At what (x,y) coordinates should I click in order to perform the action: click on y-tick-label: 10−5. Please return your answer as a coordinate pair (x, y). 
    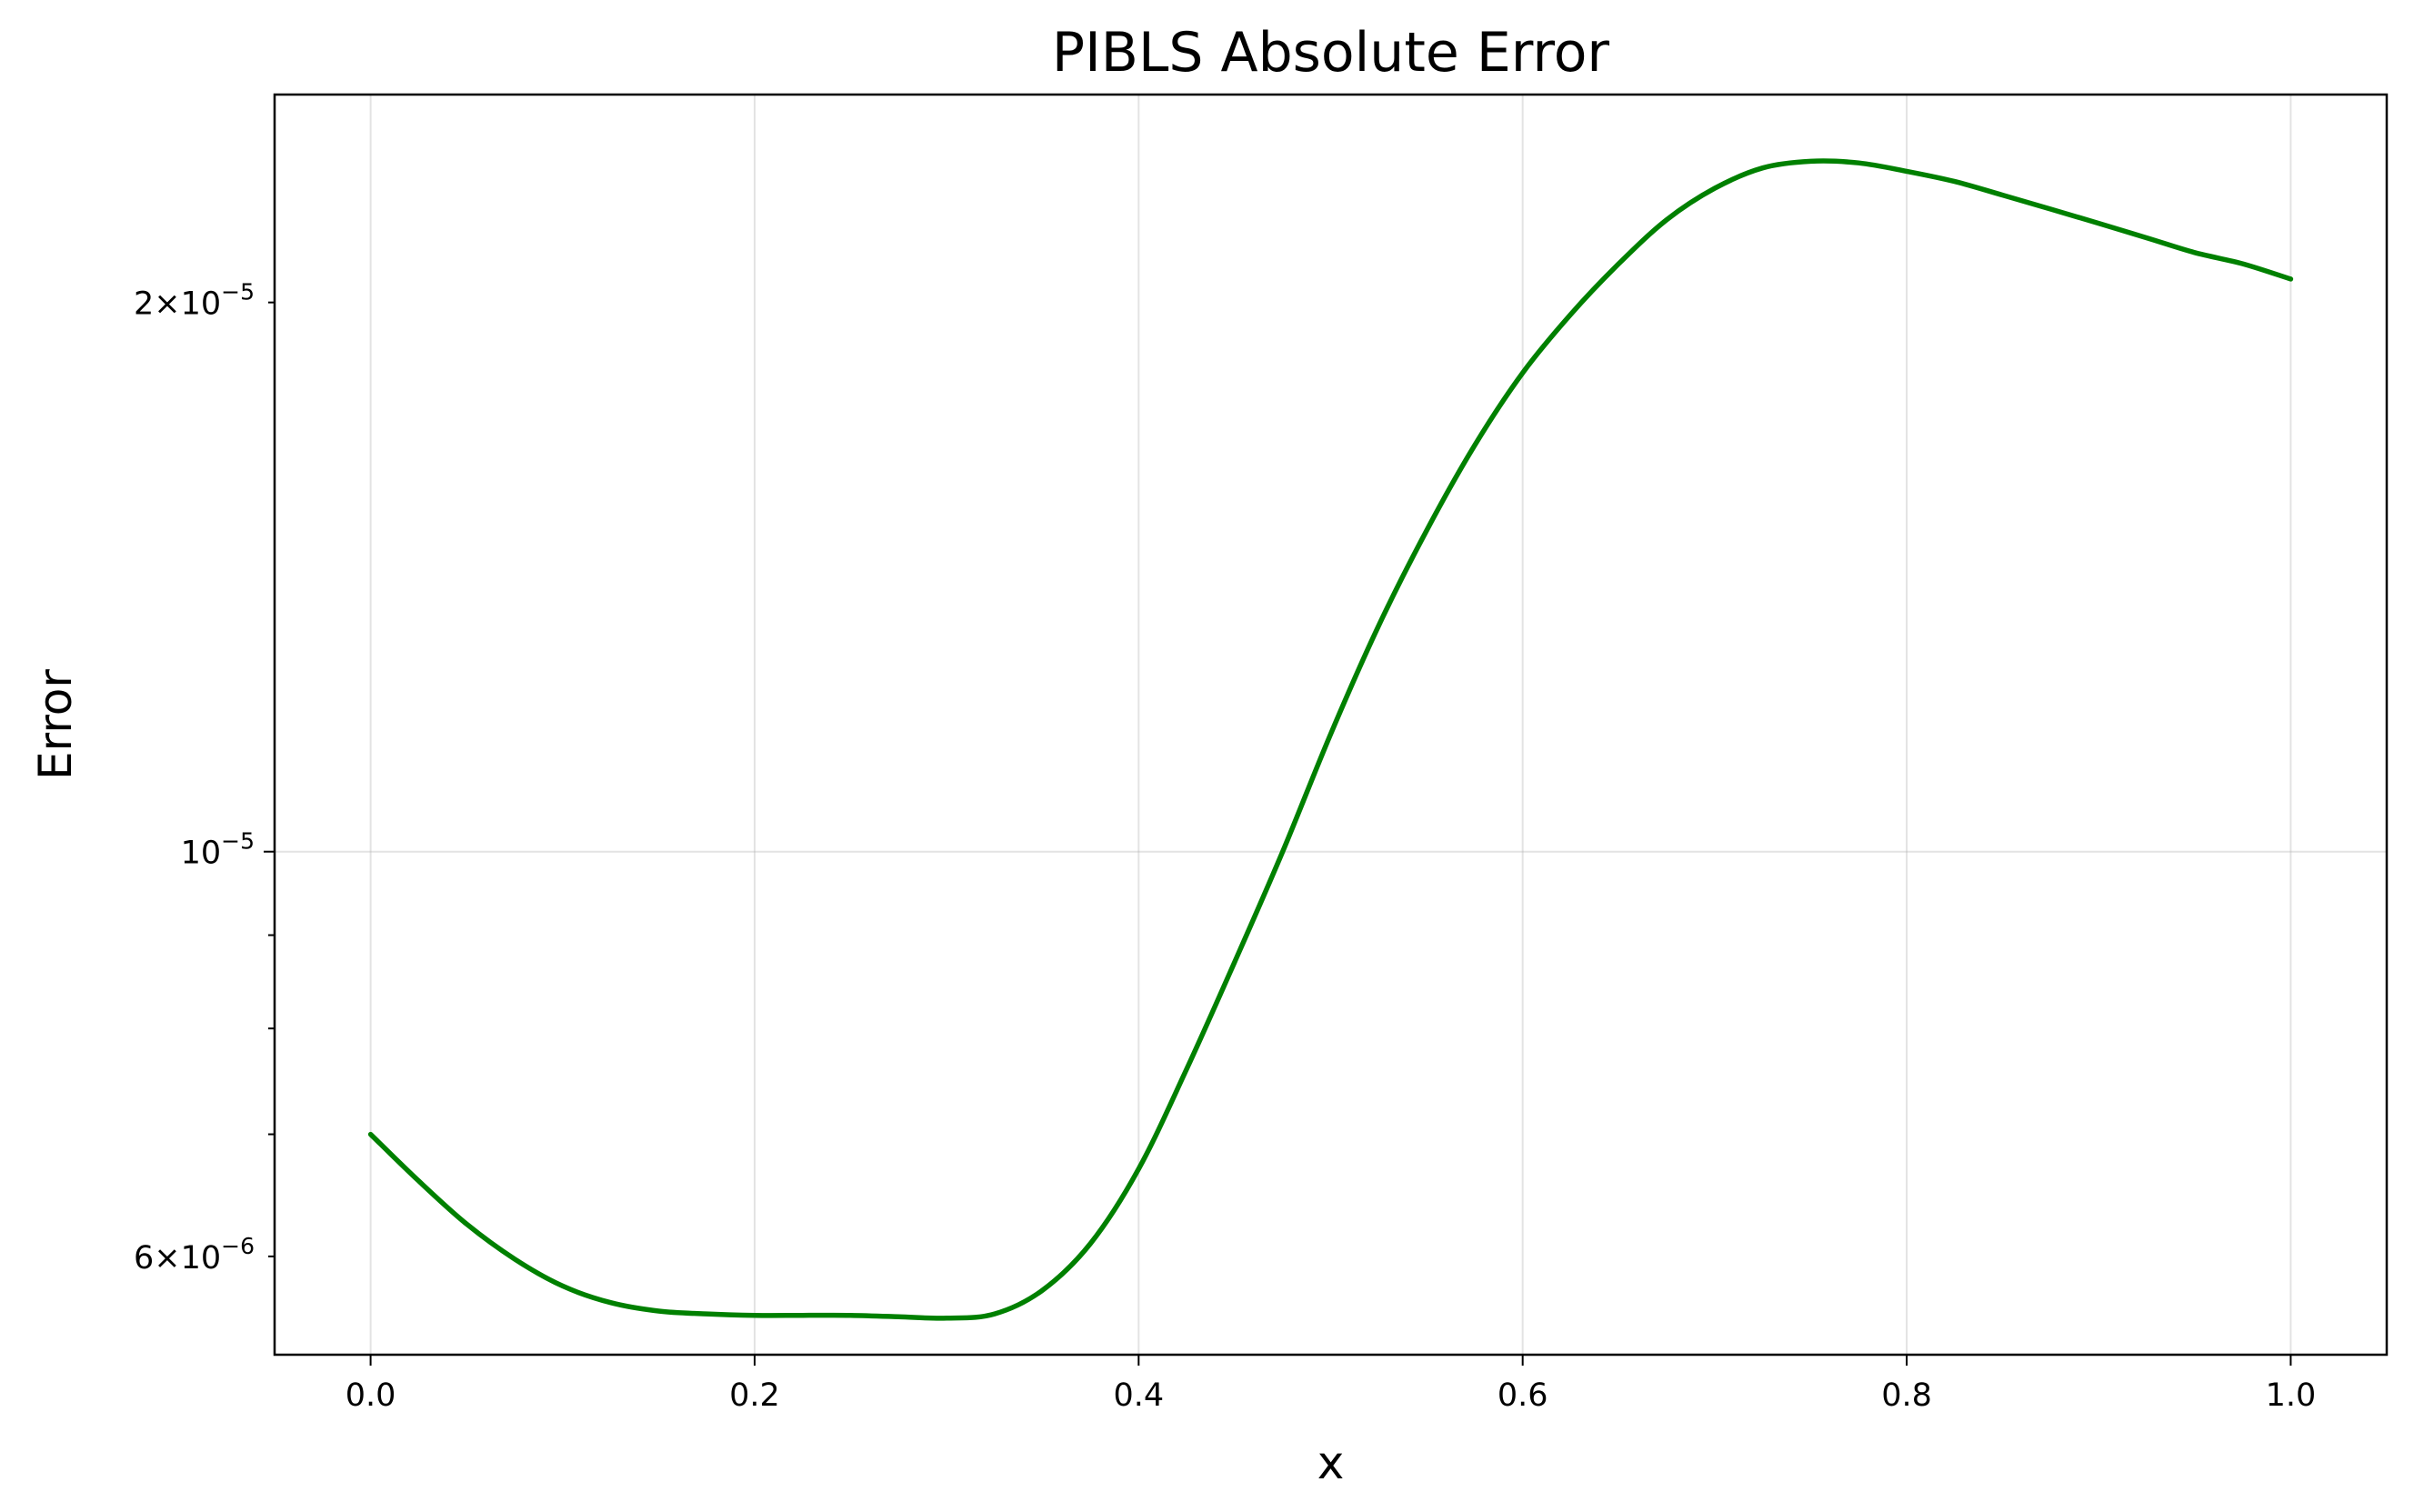
    Looking at the image, I should click on (218, 850).